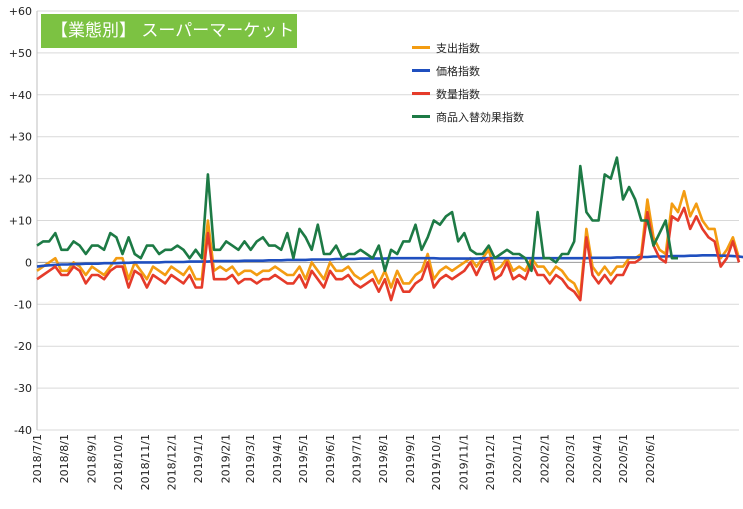  I want to click on x-tick-label: 2019/3/1, so click(250, 458).